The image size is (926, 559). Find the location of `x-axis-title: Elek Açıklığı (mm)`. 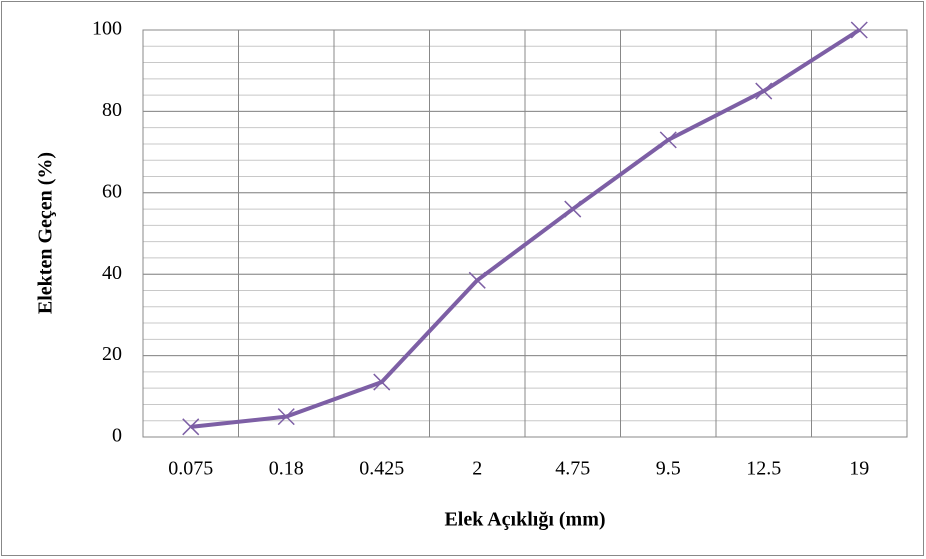

x-axis-title: Elek Açıklığı (mm) is located at coordinates (524, 520).